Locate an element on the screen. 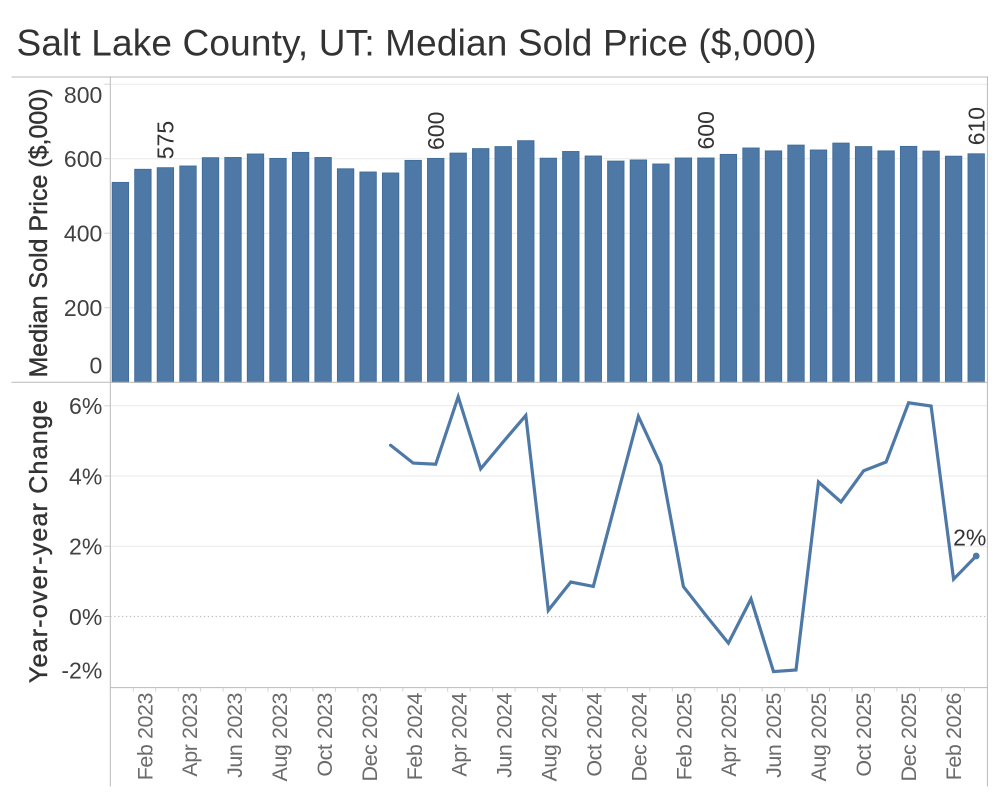 This screenshot has height=805, width=1000. svg-text: Feb 2023 is located at coordinates (145, 737).